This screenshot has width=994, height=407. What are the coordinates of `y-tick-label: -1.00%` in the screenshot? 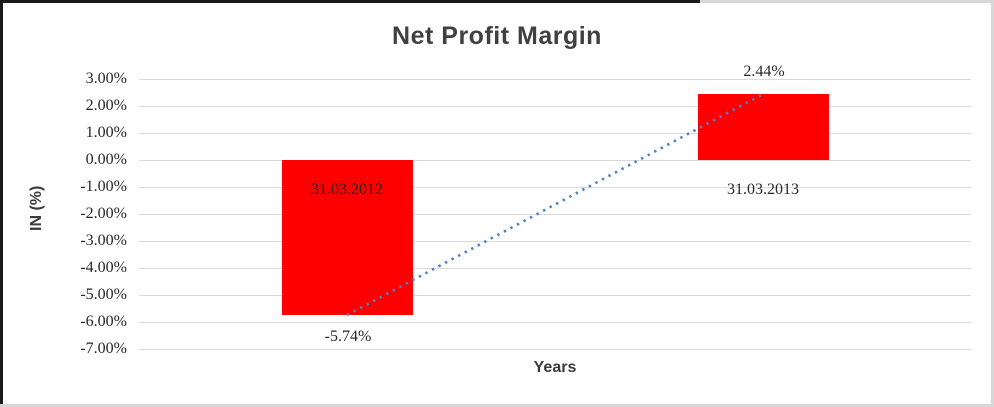 It's located at (103, 186).